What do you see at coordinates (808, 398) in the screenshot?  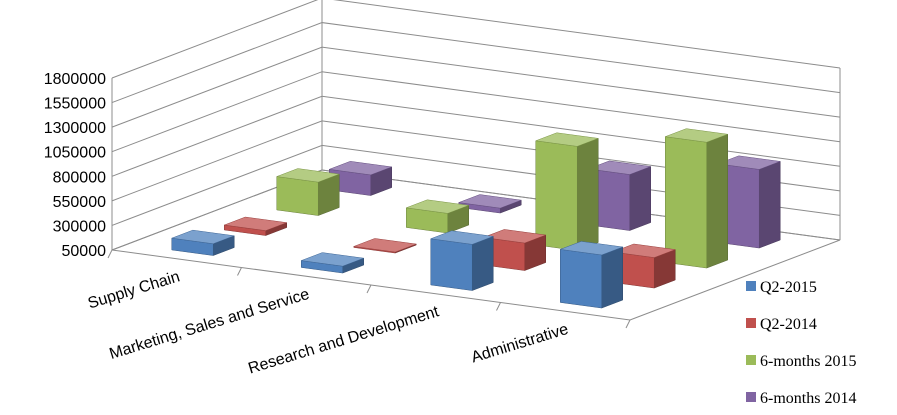 I see `legend-label: 6-months 2014` at bounding box center [808, 398].